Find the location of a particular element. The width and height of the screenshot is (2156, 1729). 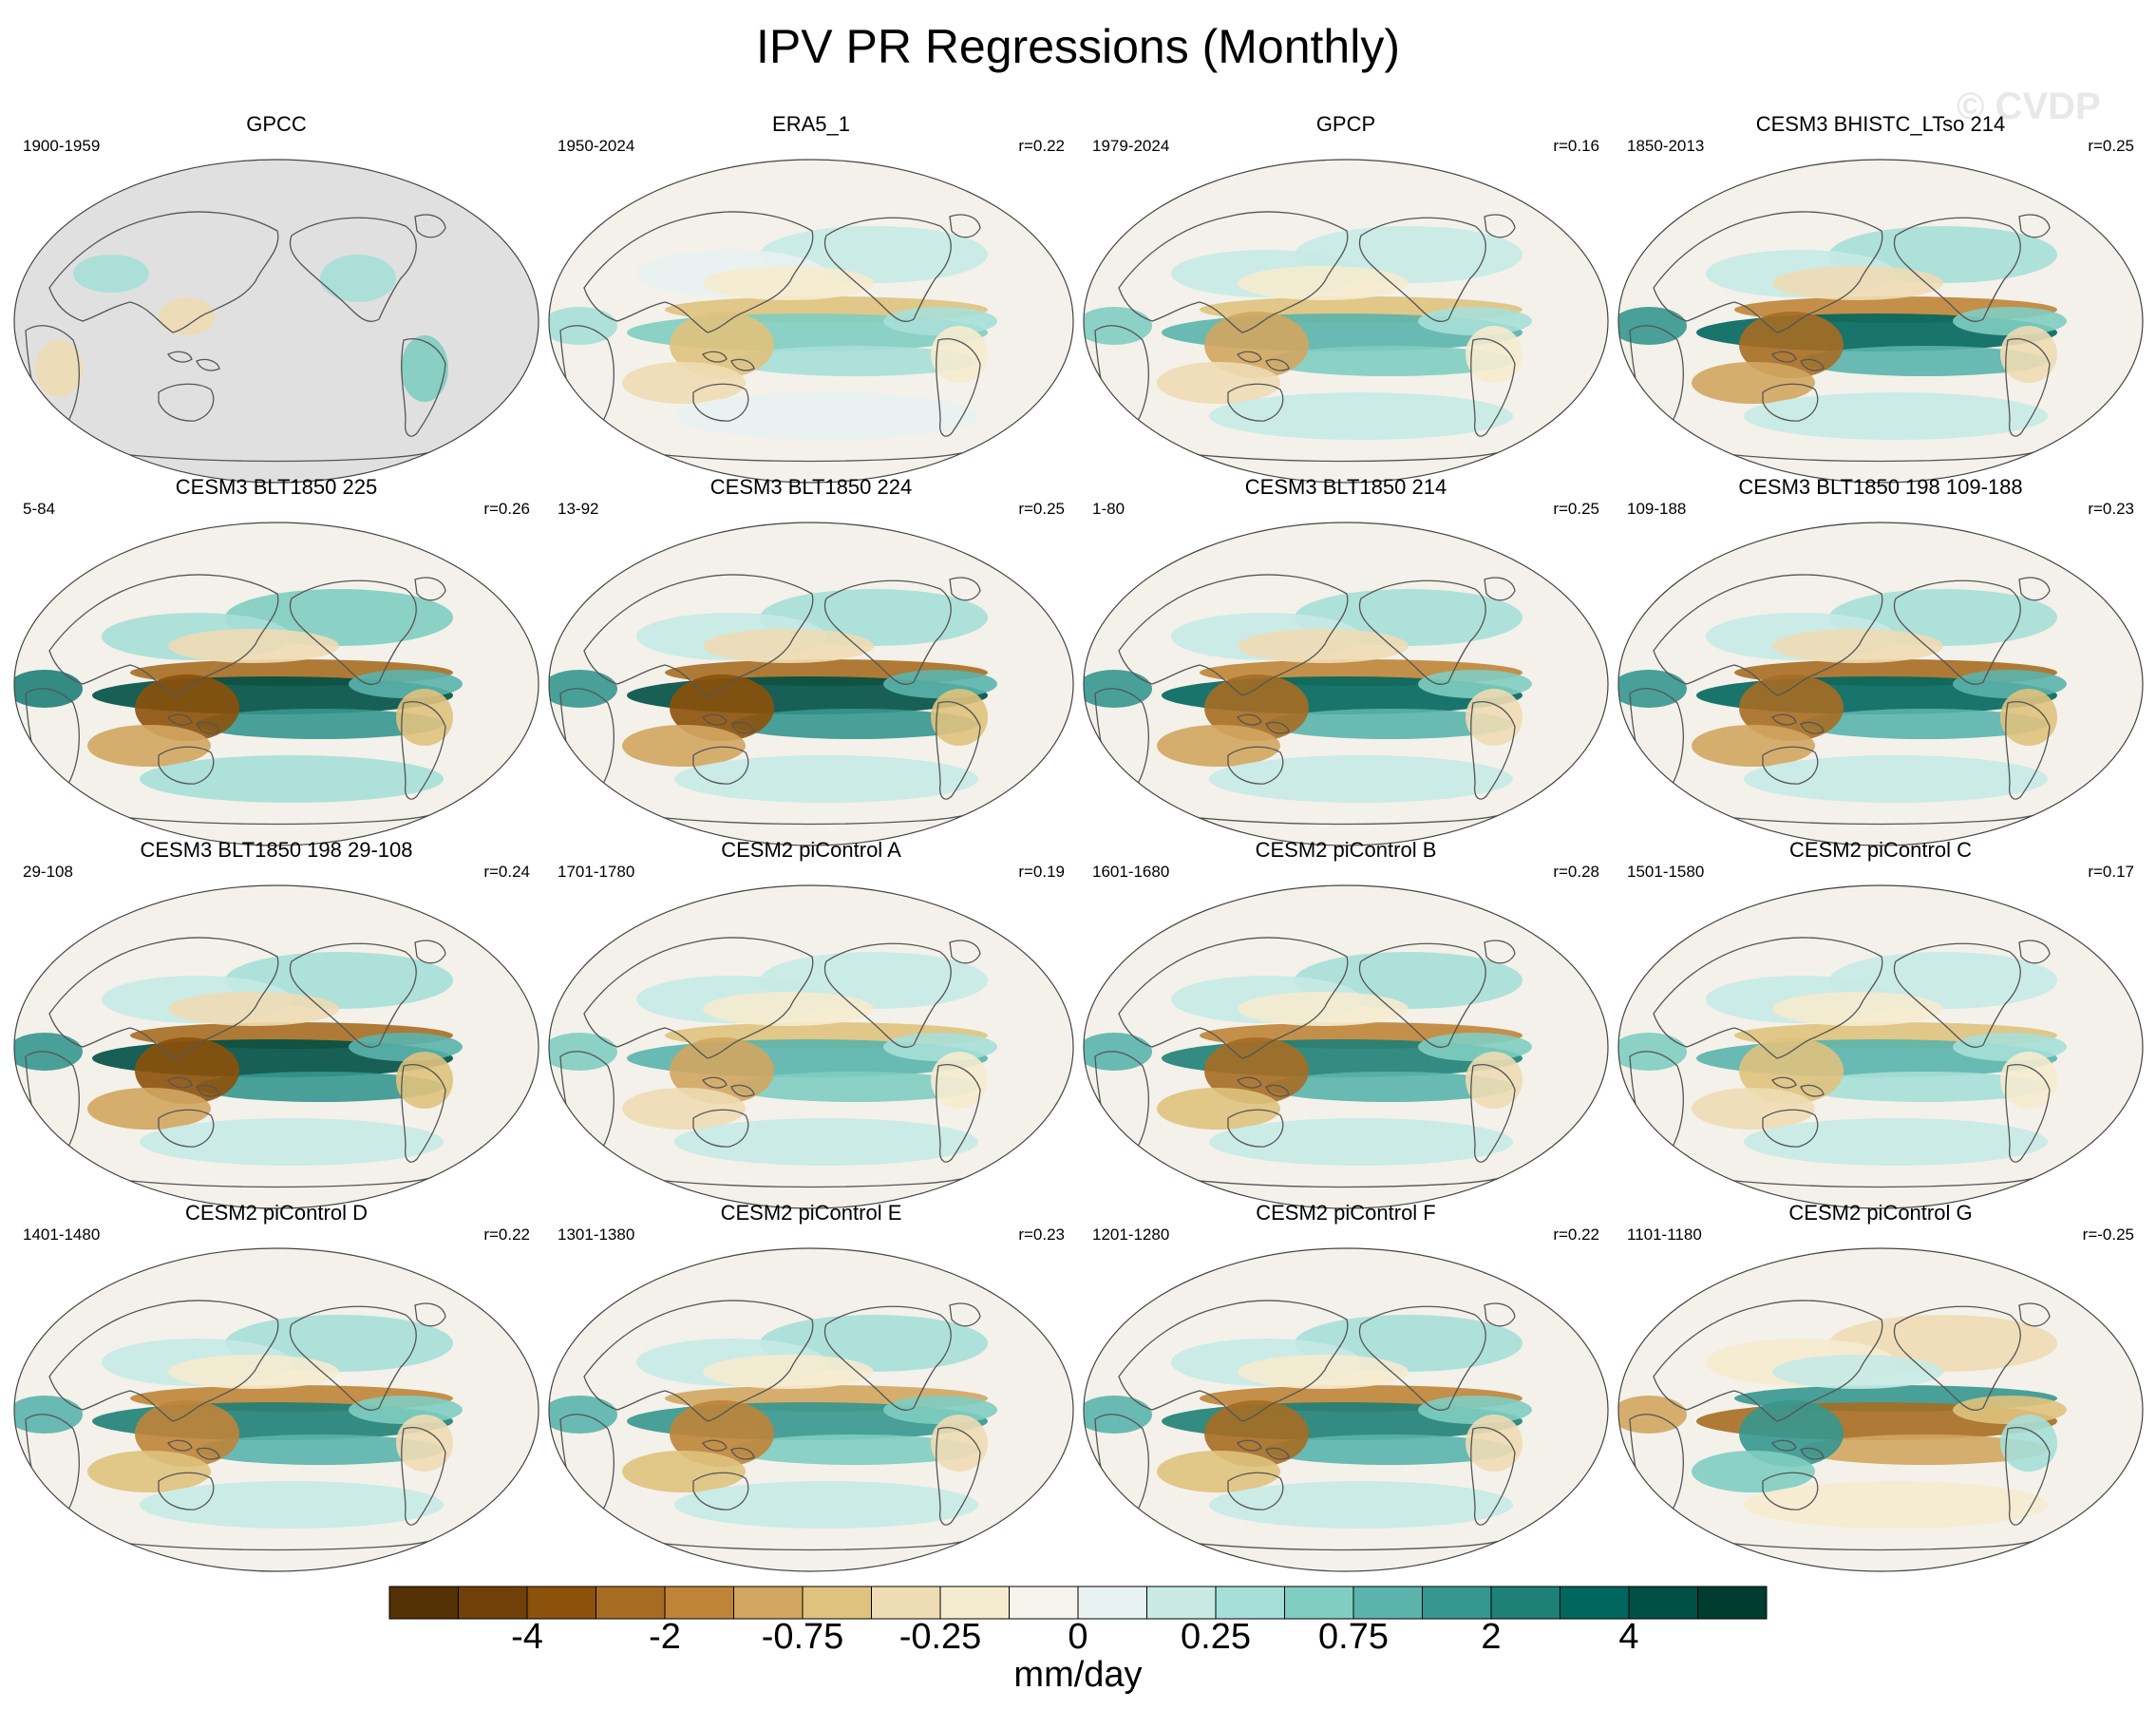

panel-period: 1850-2013 is located at coordinates (1666, 146).